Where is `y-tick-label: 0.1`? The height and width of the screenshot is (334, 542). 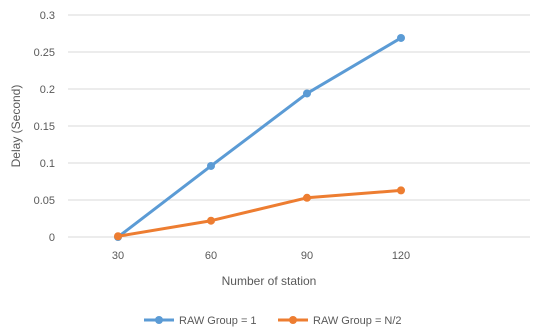
y-tick-label: 0.1 is located at coordinates (47, 164).